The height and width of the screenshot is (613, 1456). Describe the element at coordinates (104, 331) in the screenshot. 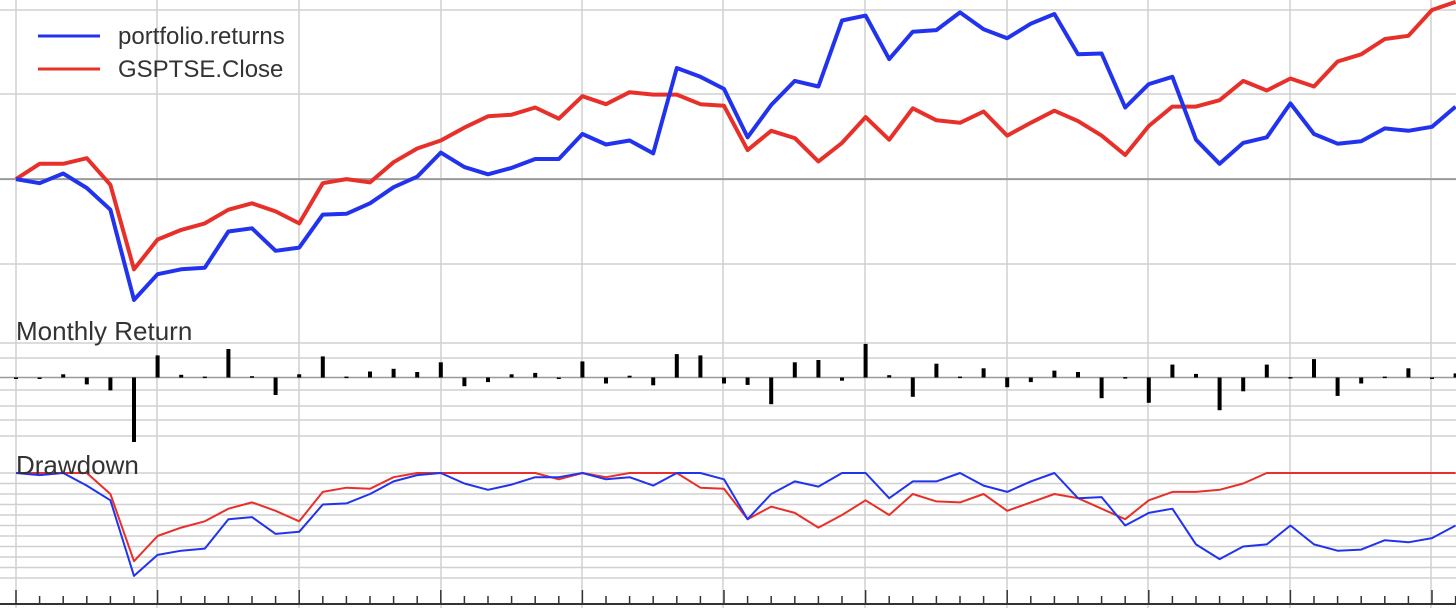

I see `monthly-return-title: Monthly Return` at that location.